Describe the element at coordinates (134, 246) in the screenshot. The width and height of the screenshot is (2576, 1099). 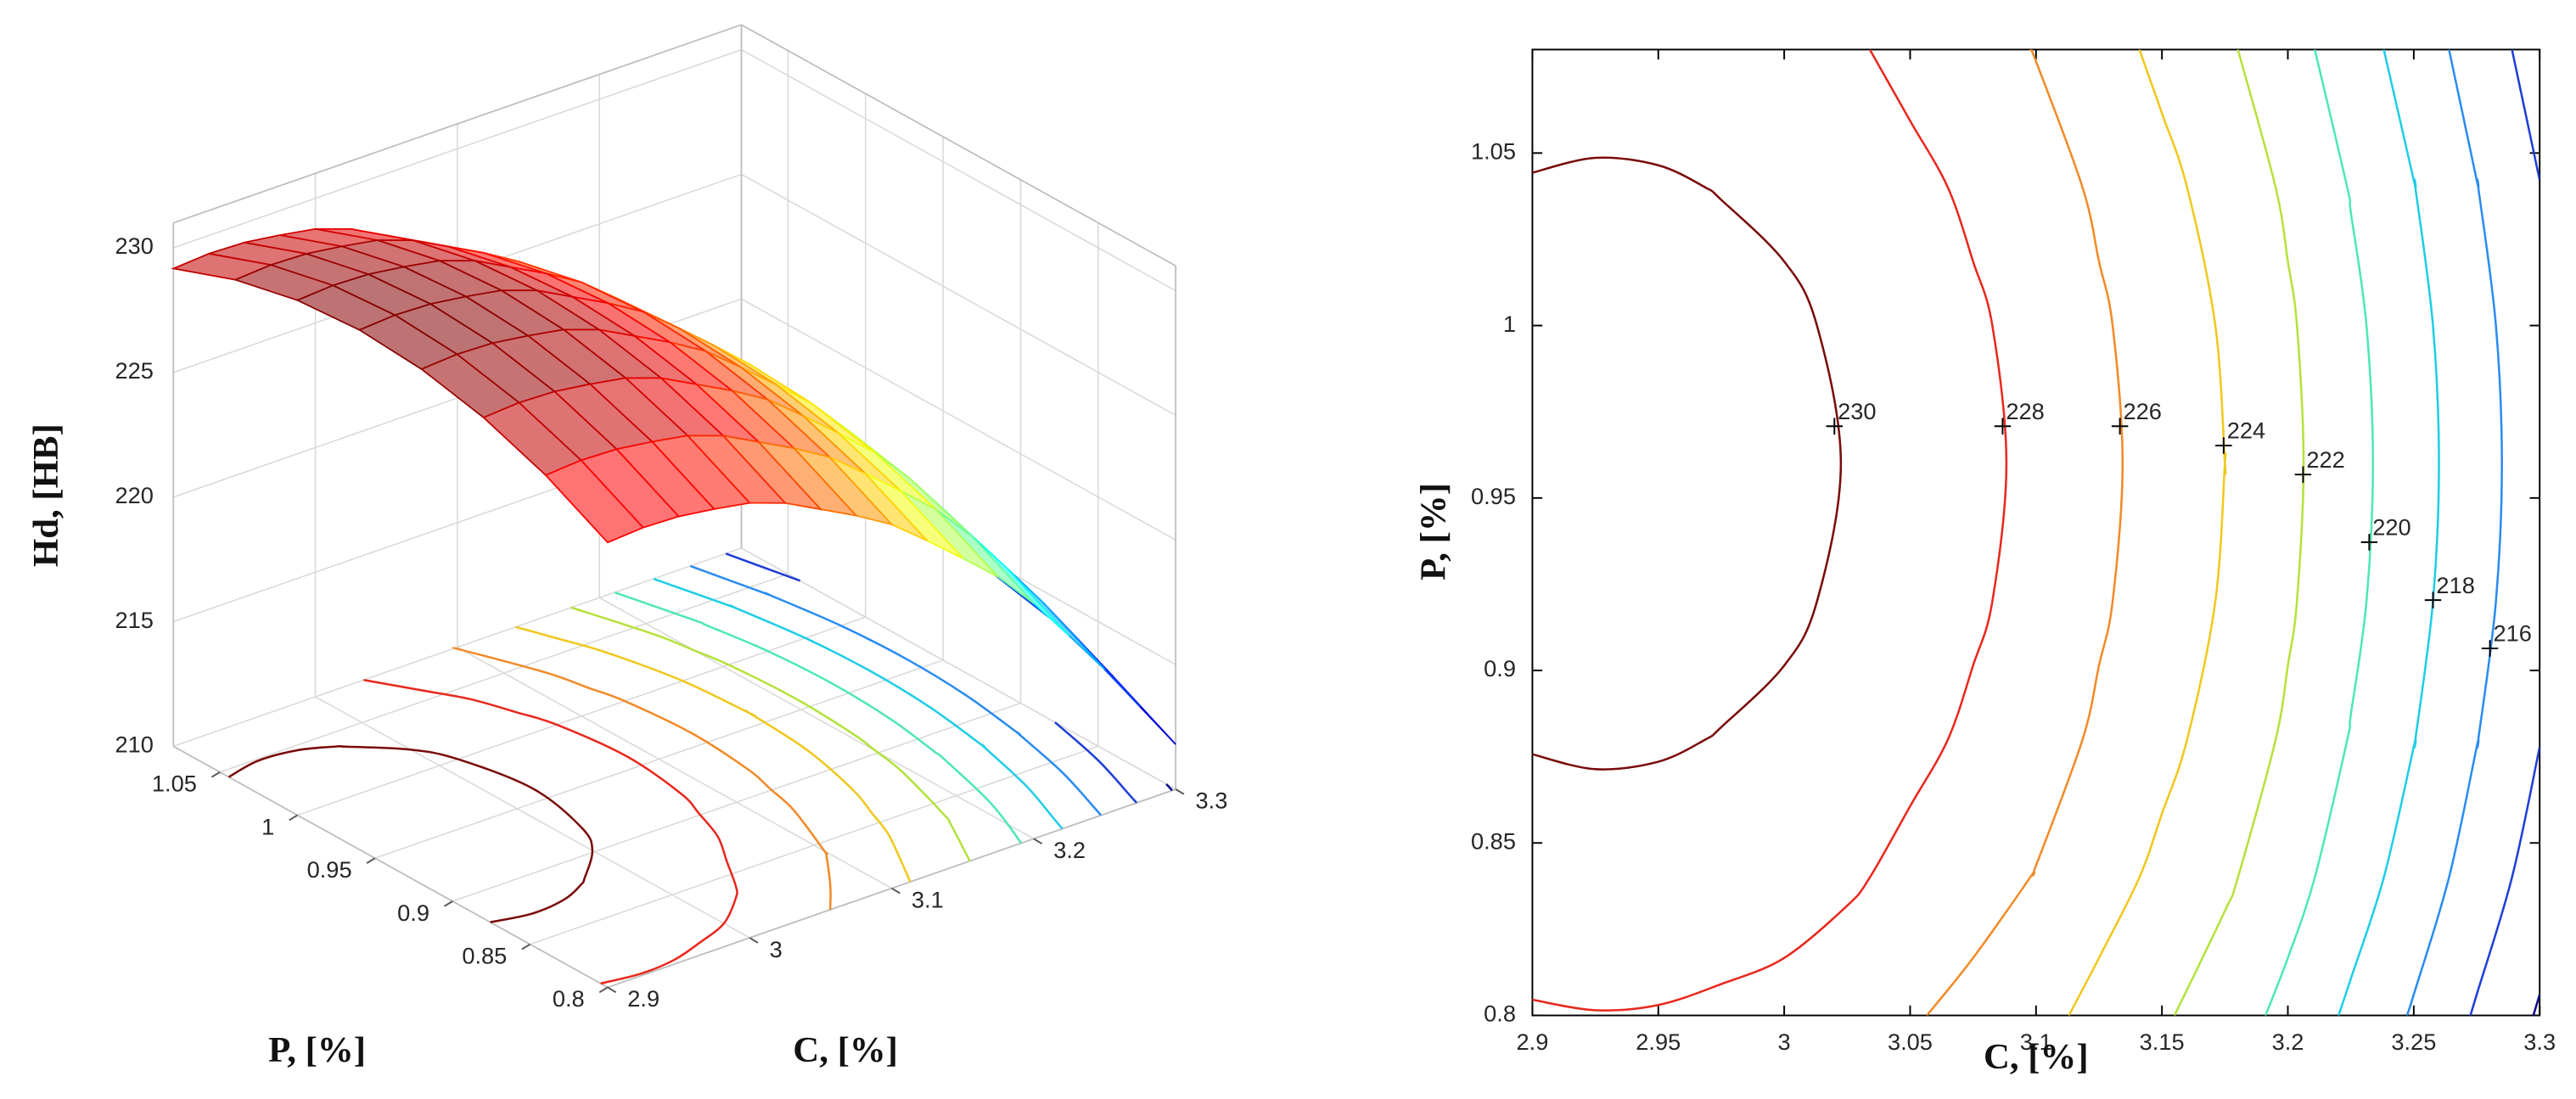
I see `z-tick-label: 230` at that location.